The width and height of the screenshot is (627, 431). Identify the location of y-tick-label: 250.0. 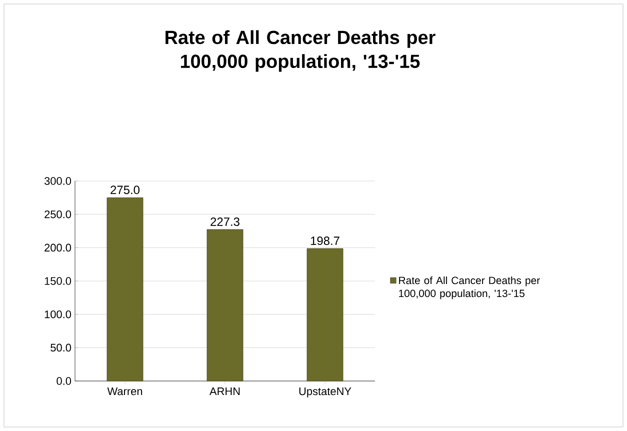
(58, 214).